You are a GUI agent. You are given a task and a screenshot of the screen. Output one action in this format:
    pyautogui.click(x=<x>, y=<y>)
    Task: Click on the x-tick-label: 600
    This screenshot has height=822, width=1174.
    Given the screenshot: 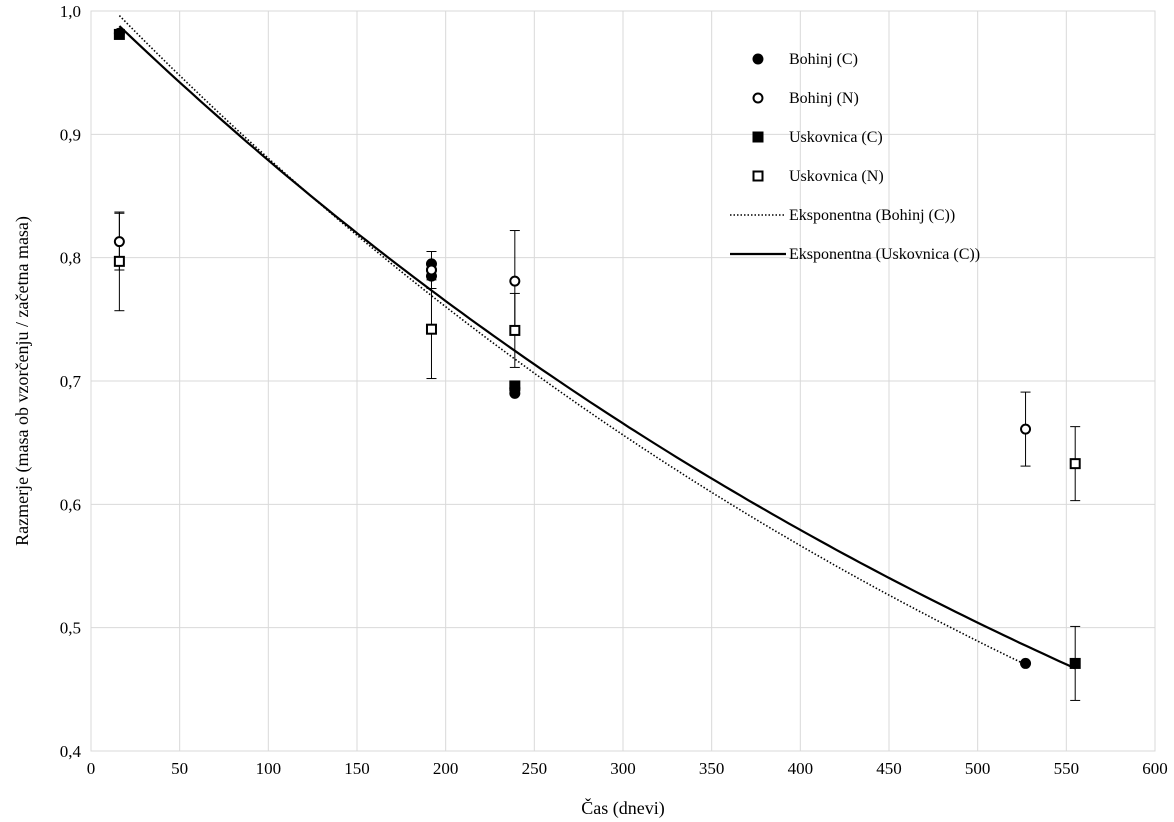 What is the action you would take?
    pyautogui.click(x=1155, y=768)
    